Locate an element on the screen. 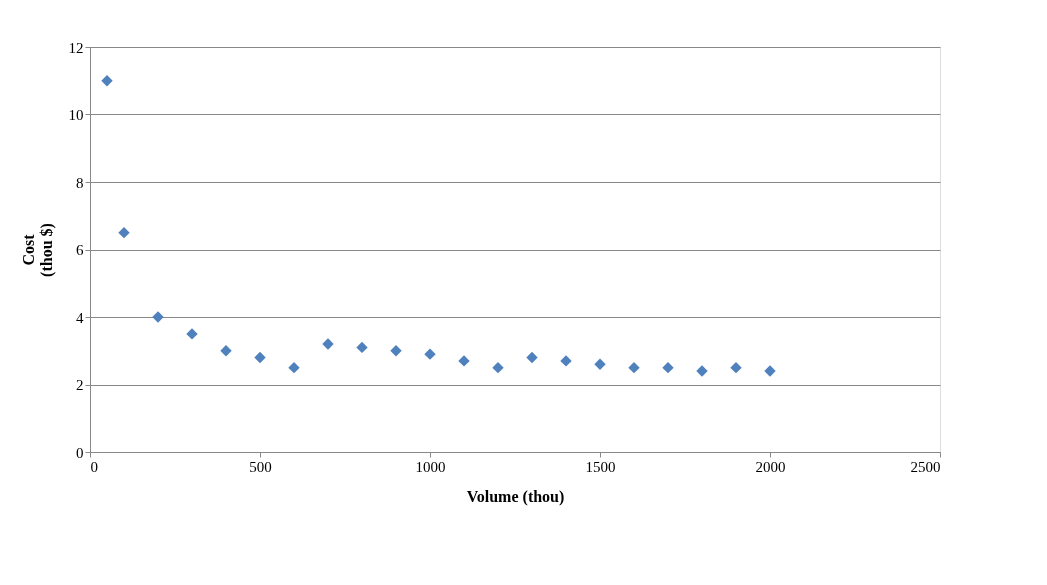  y-tick-label: 12 is located at coordinates (76, 47).